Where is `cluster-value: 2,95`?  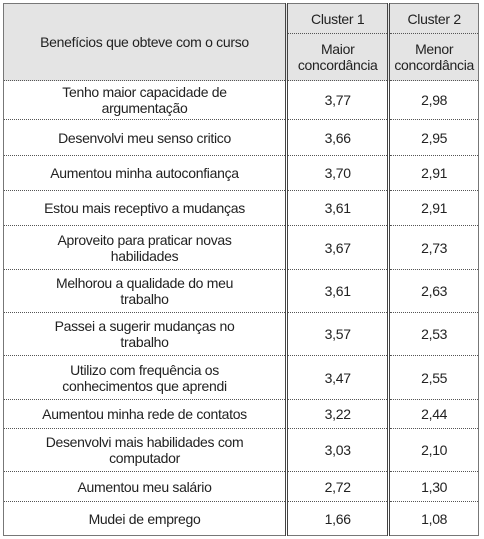
cluster-value: 2,95 is located at coordinates (433, 137).